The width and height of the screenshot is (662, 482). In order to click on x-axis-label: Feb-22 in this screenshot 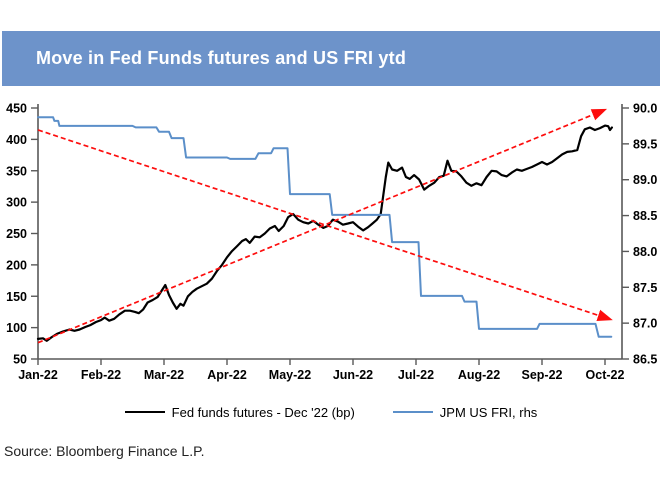, I will do `click(101, 375)`.